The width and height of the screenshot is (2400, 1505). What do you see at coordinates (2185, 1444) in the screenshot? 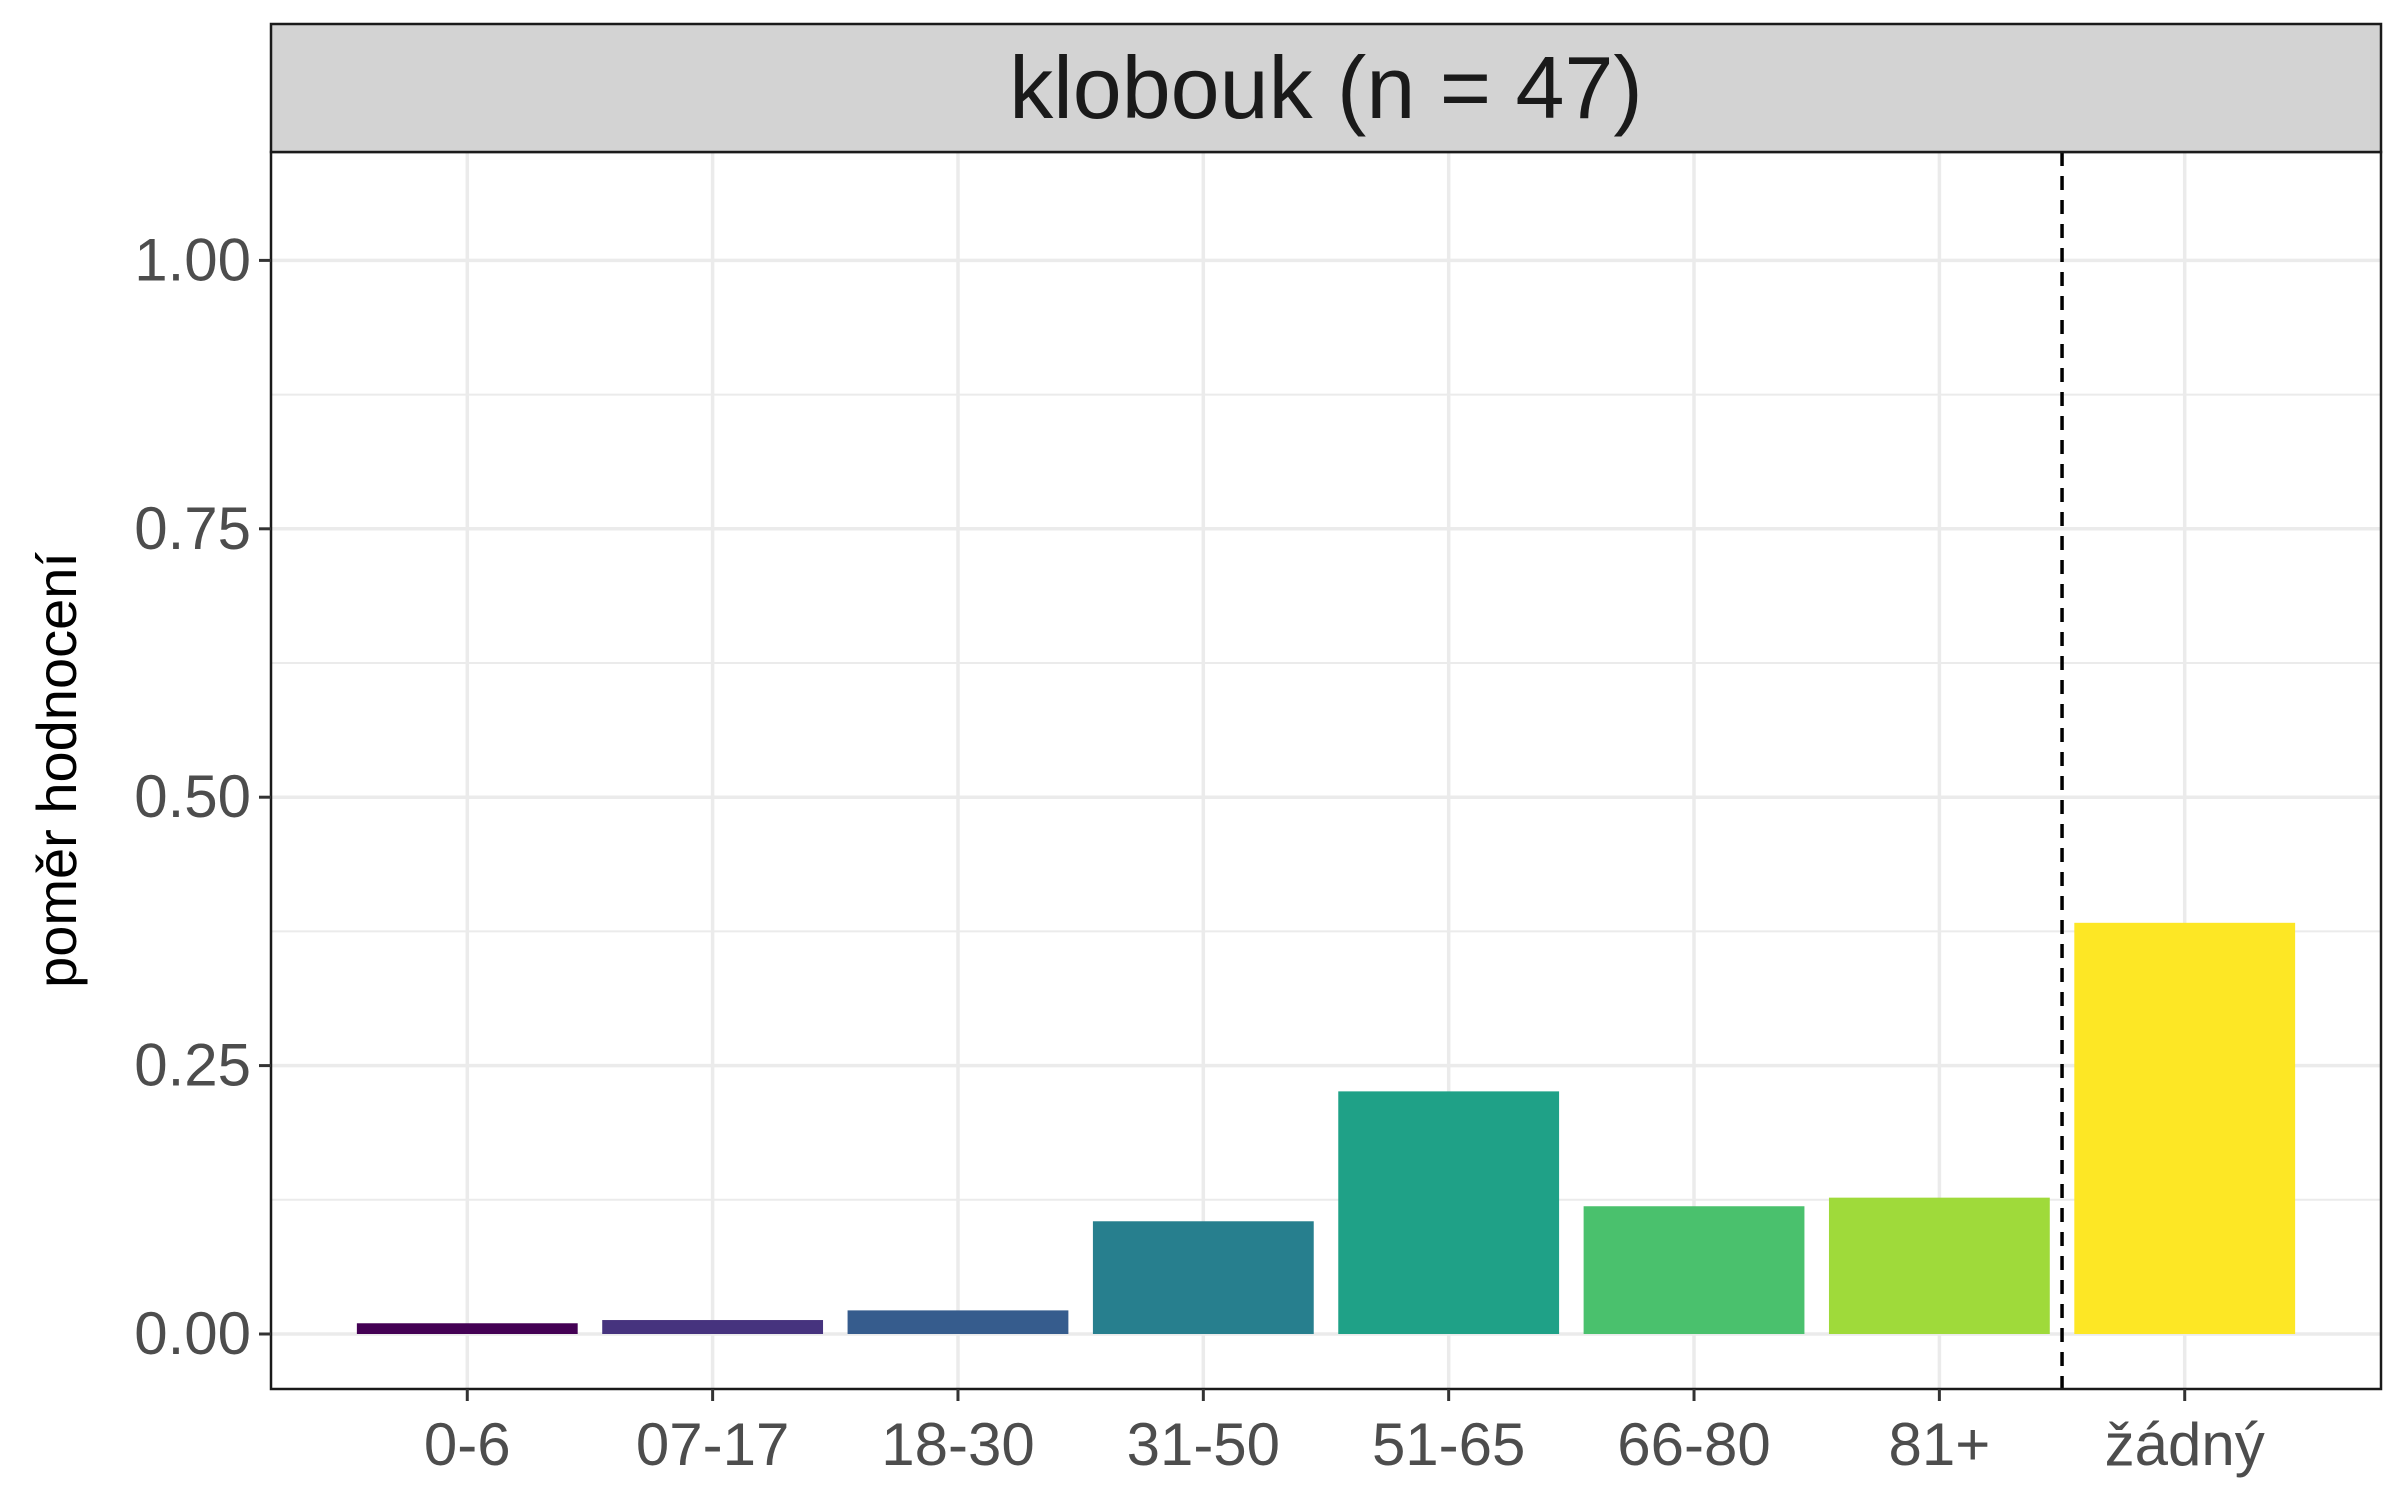
I see `x-tick-label-7: žádný` at bounding box center [2185, 1444].